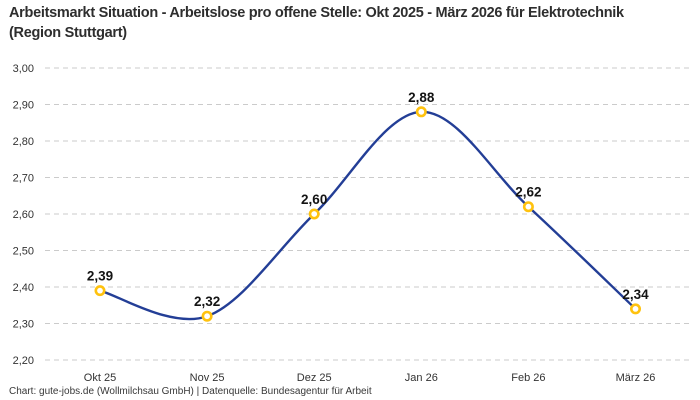 The image size is (700, 400). I want to click on y-axis-tick-label: 2,90, so click(23, 106).